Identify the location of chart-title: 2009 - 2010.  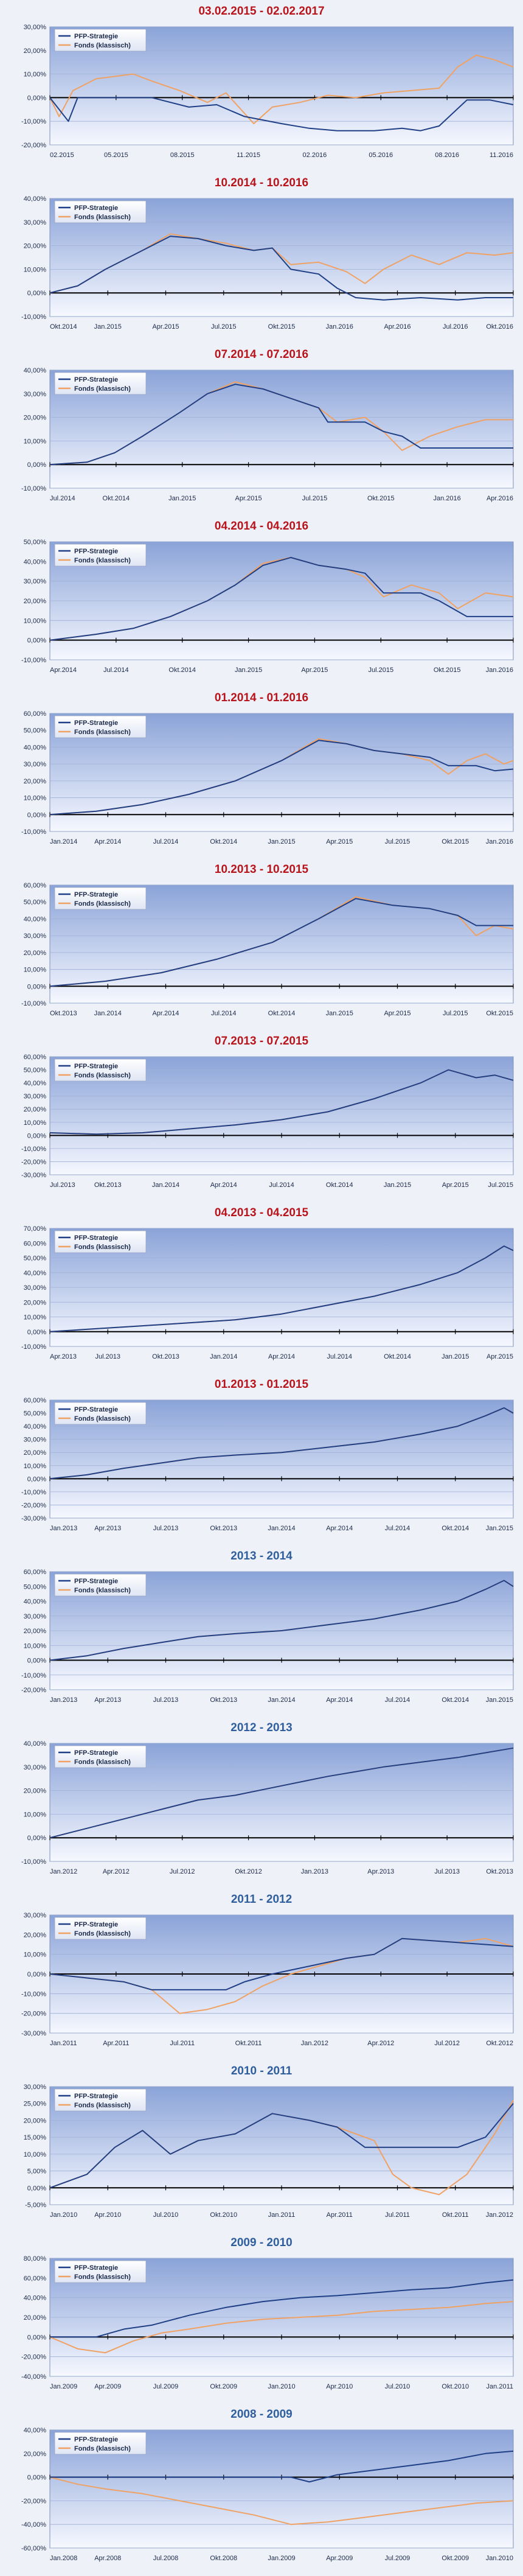
(261, 2242).